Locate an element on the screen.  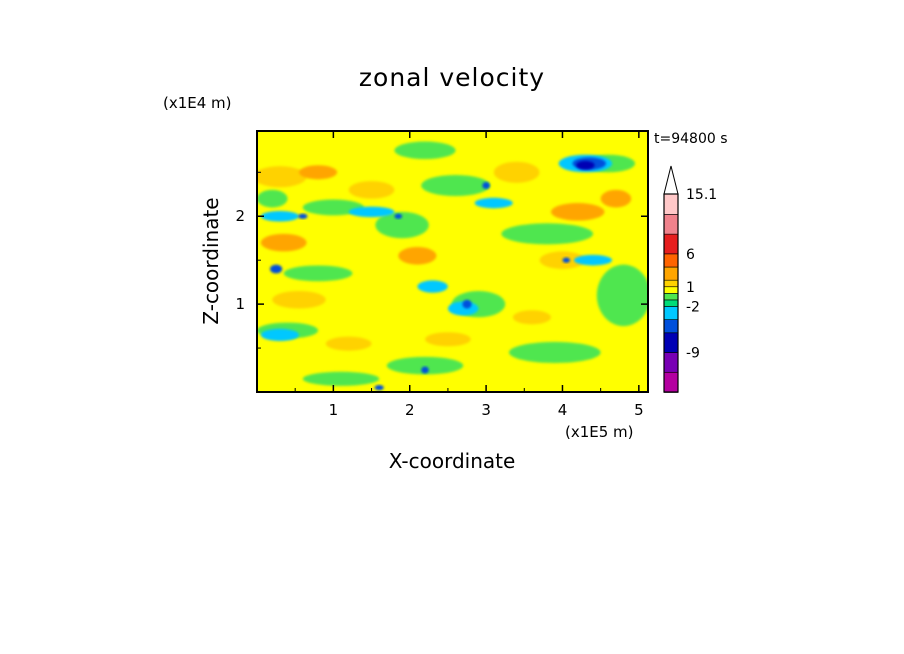
chart-title: zonal velocity is located at coordinates (452, 77).